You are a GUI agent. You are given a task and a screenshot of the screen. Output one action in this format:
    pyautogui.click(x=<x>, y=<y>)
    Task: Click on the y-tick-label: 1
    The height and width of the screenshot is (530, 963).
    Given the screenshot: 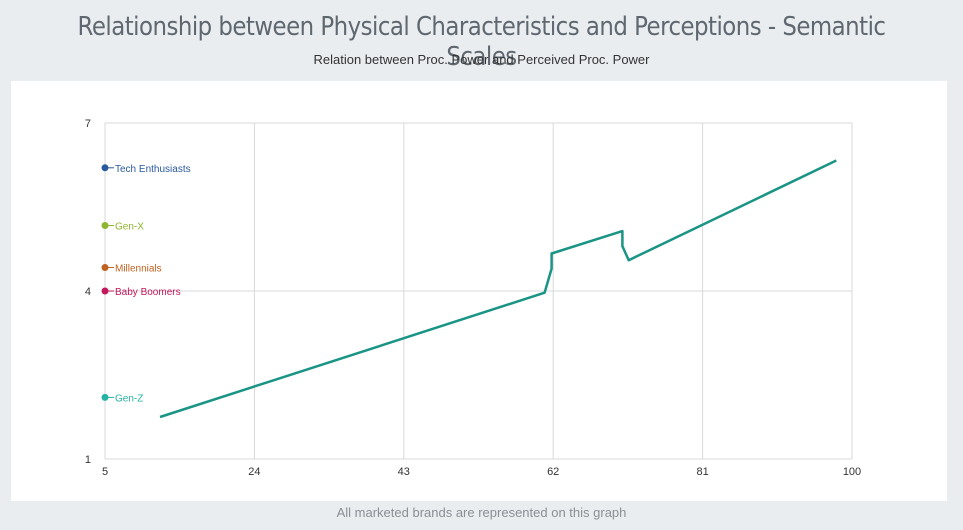 What is the action you would take?
    pyautogui.click(x=88, y=460)
    